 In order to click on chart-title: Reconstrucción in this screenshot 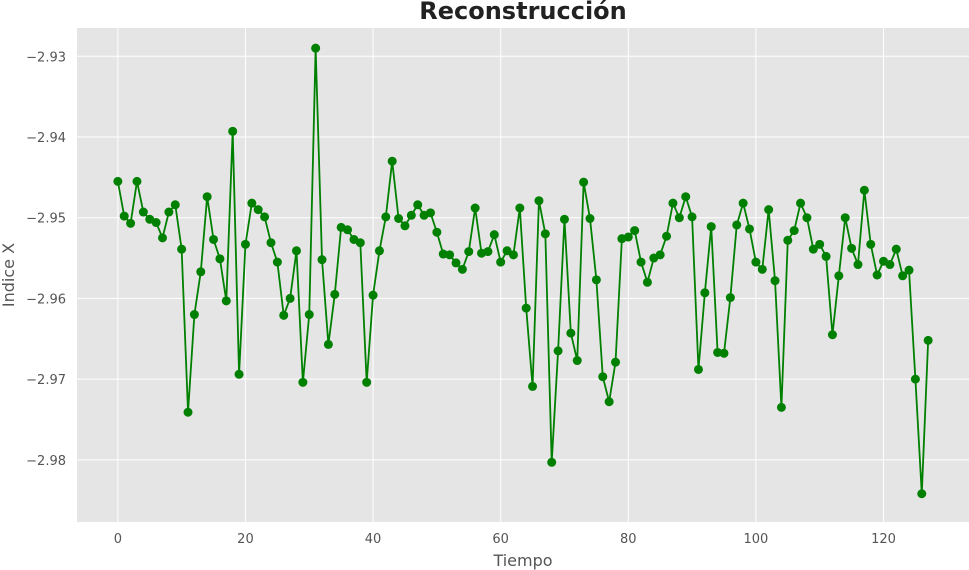, I will do `click(523, 12)`.